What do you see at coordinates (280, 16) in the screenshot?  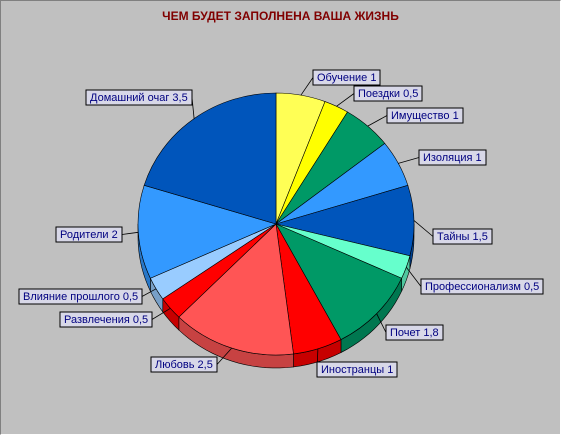 I see `chart-title: ЧЕМ БУДЕТ ЗАПОЛНЕНА ВАША ЖИЗНЬ` at bounding box center [280, 16].